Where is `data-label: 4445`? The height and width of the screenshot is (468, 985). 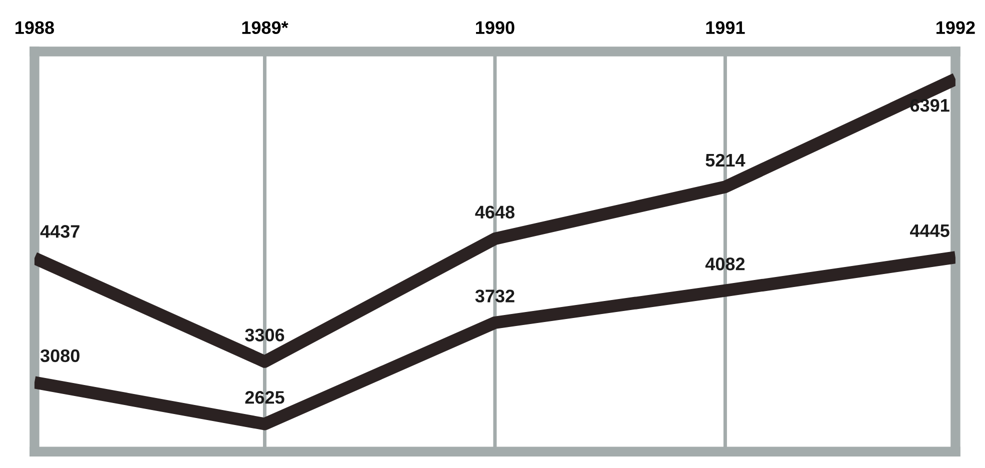 data-label: 4445 is located at coordinates (930, 231).